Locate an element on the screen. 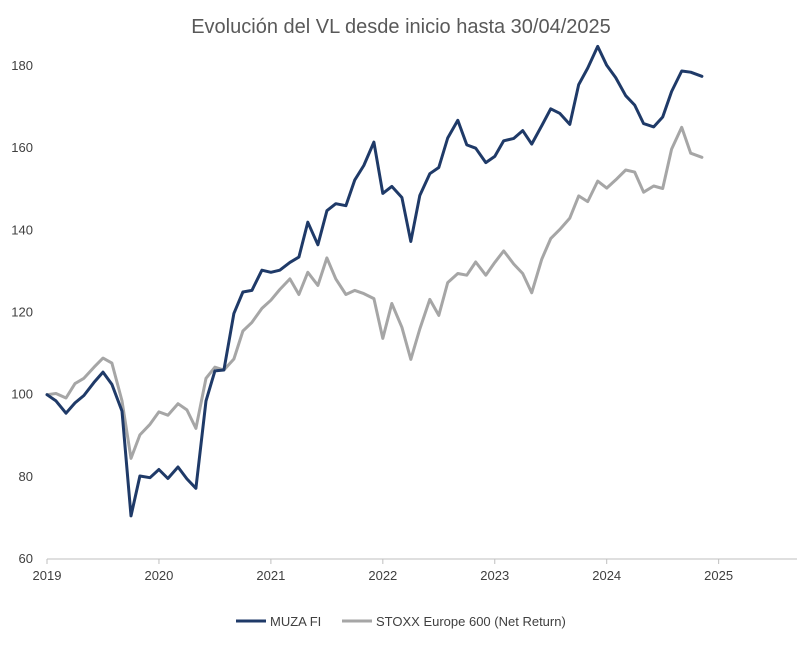 This screenshot has height=647, width=802. y-tick-label: 60 is located at coordinates (26, 558).